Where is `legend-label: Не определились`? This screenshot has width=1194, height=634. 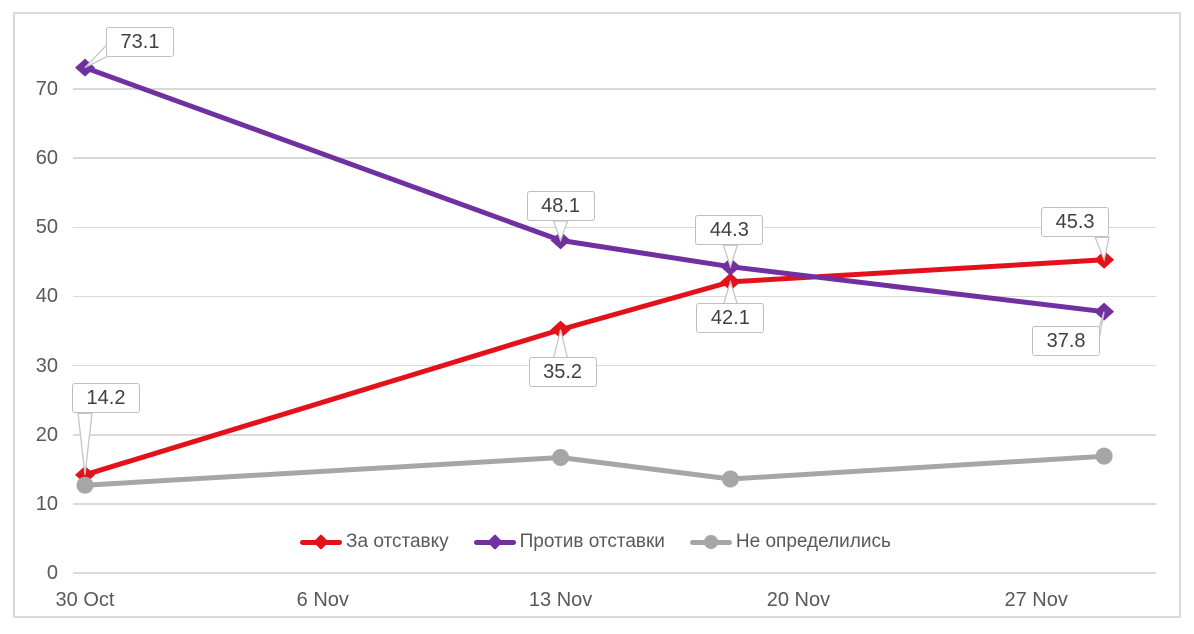 legend-label: Не определились is located at coordinates (813, 541).